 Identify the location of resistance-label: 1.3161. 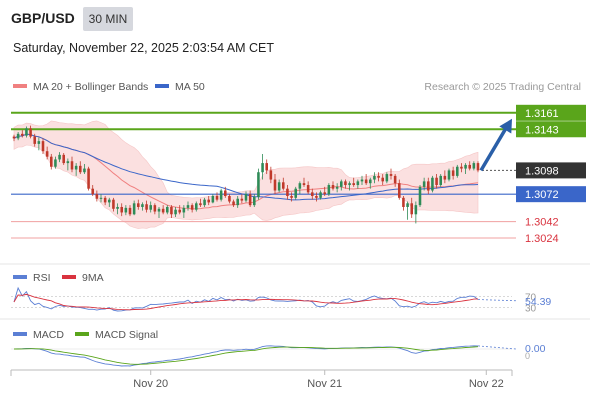
(542, 114).